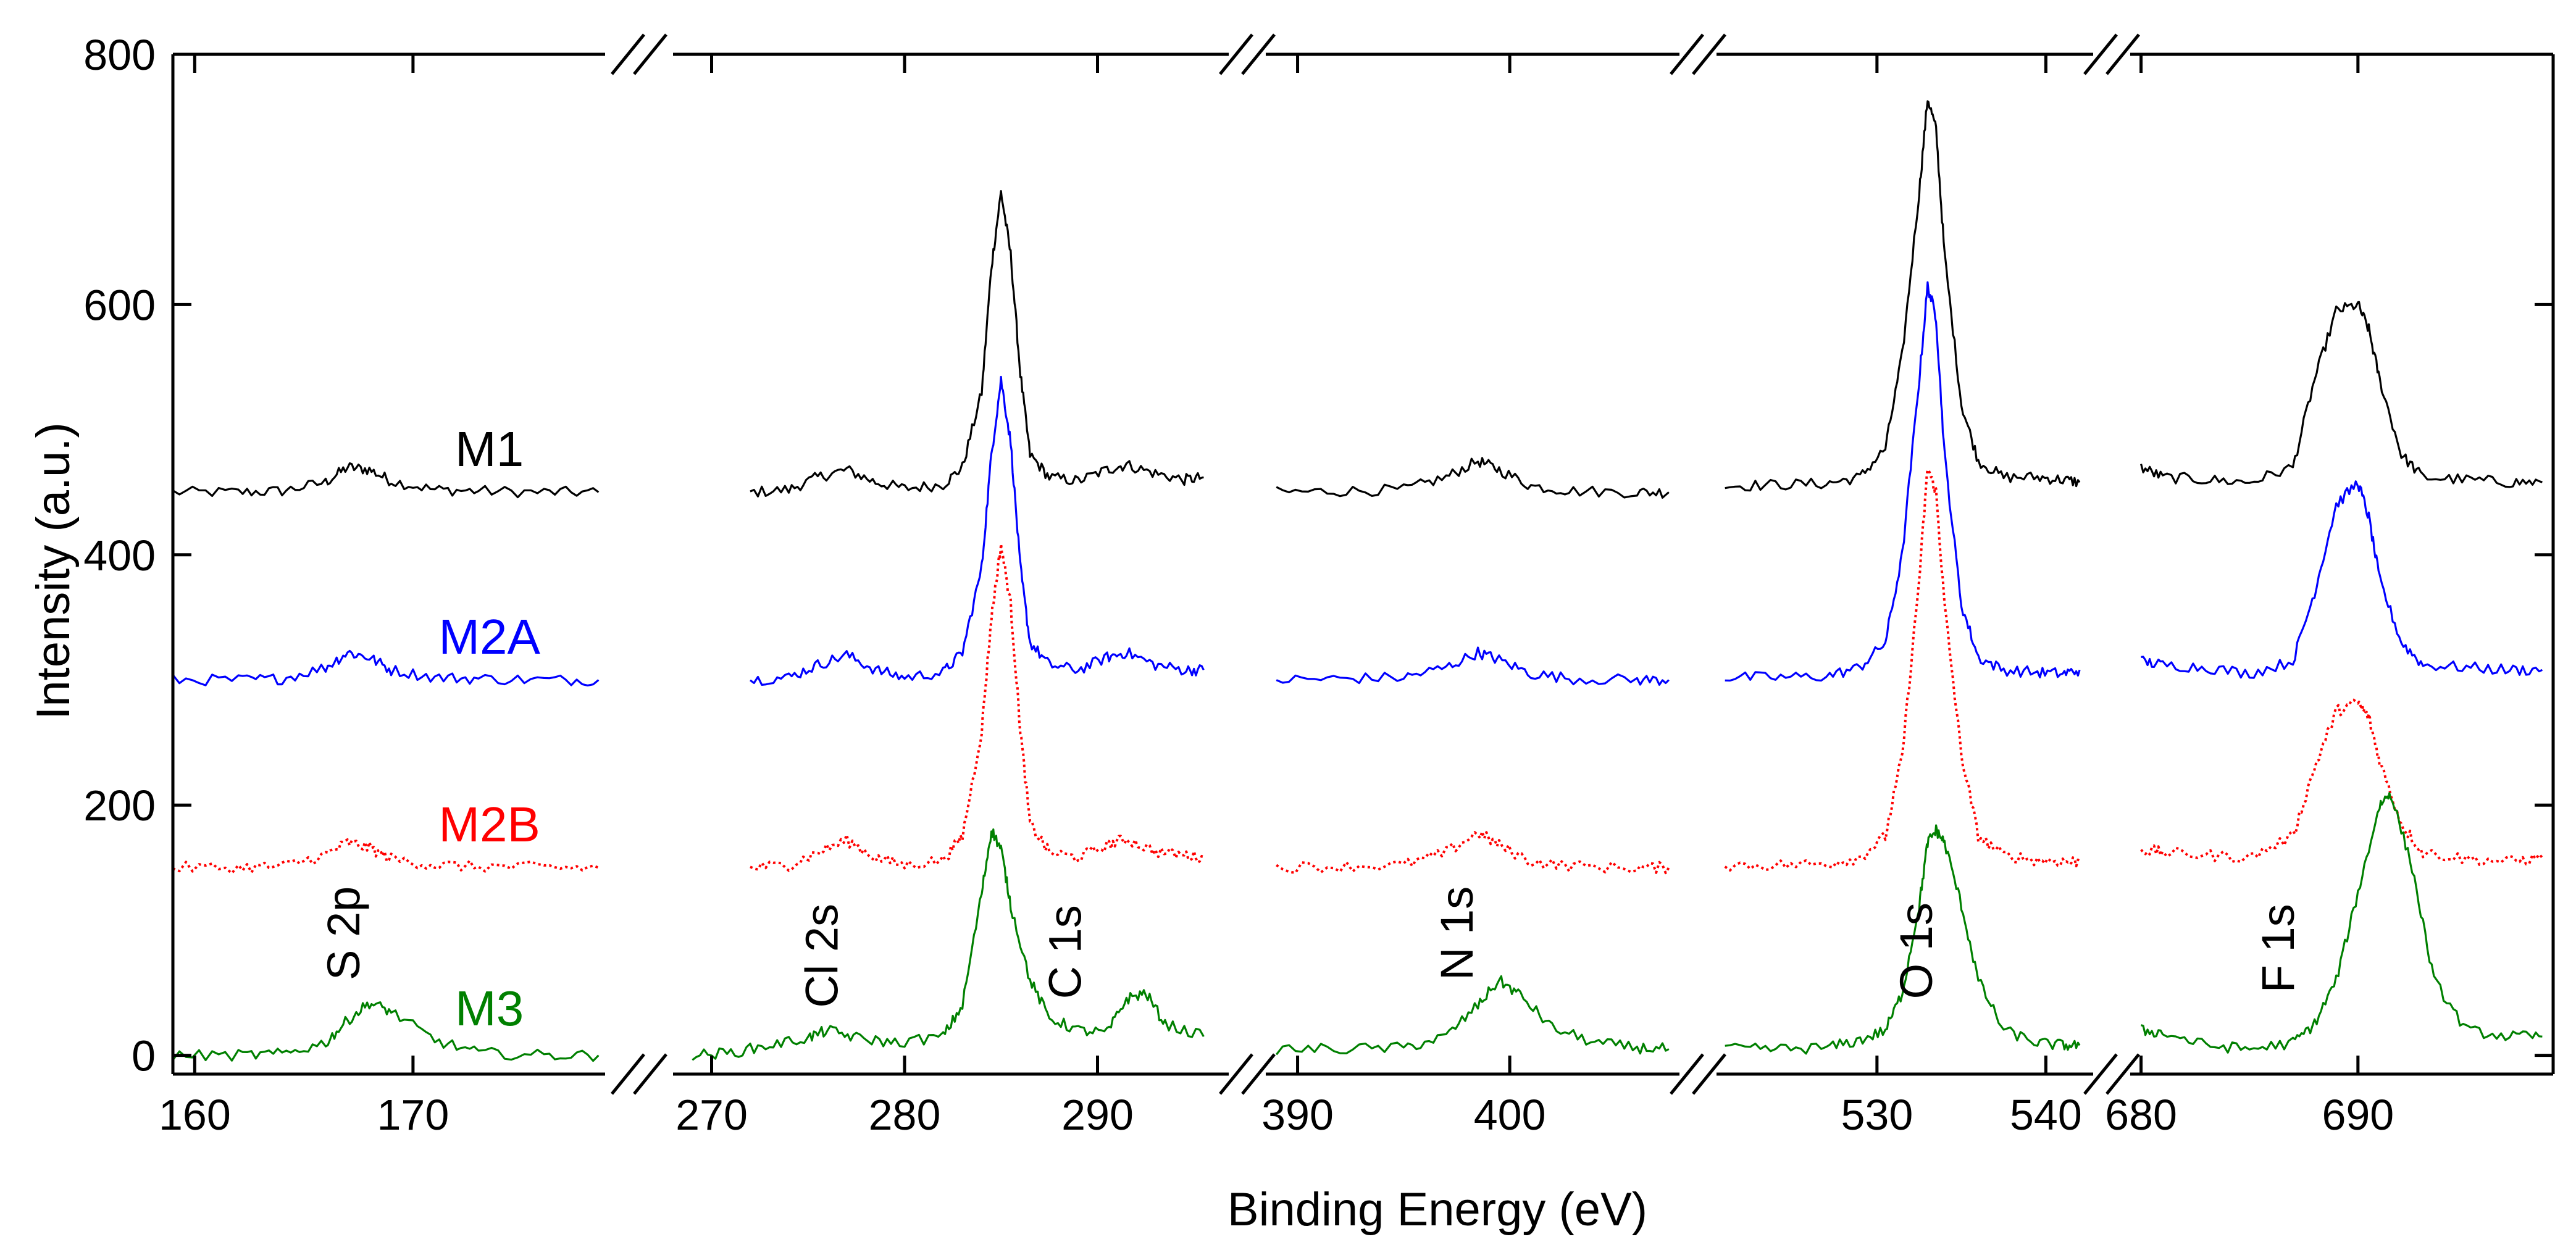  Describe the element at coordinates (823, 956) in the screenshot. I see `peak-label-cl-2s: Cl 2s` at that location.